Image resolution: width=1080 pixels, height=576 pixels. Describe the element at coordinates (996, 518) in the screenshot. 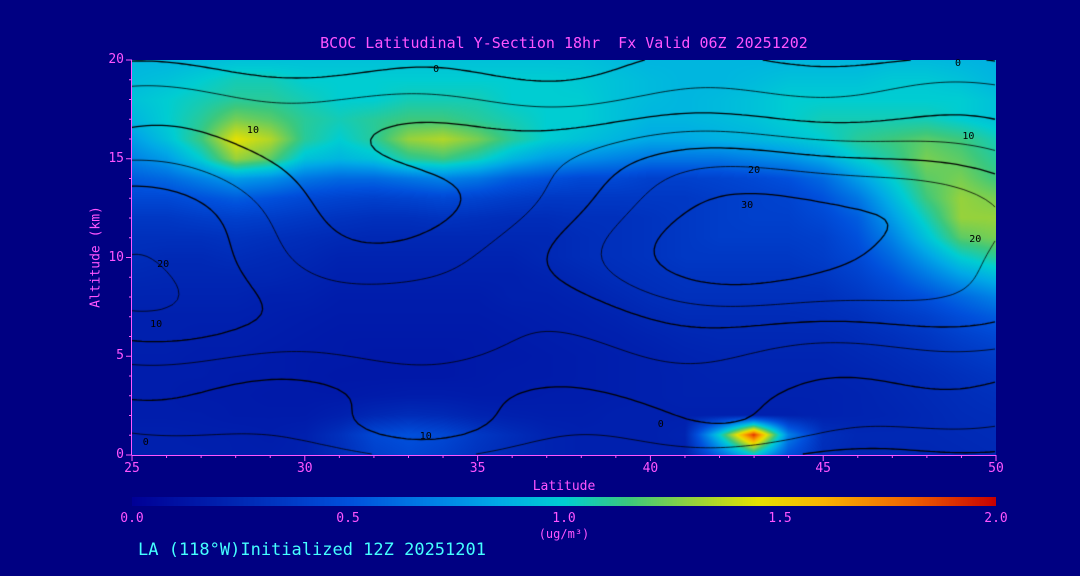

I see `colorbar-tick-label: 2.0` at that location.